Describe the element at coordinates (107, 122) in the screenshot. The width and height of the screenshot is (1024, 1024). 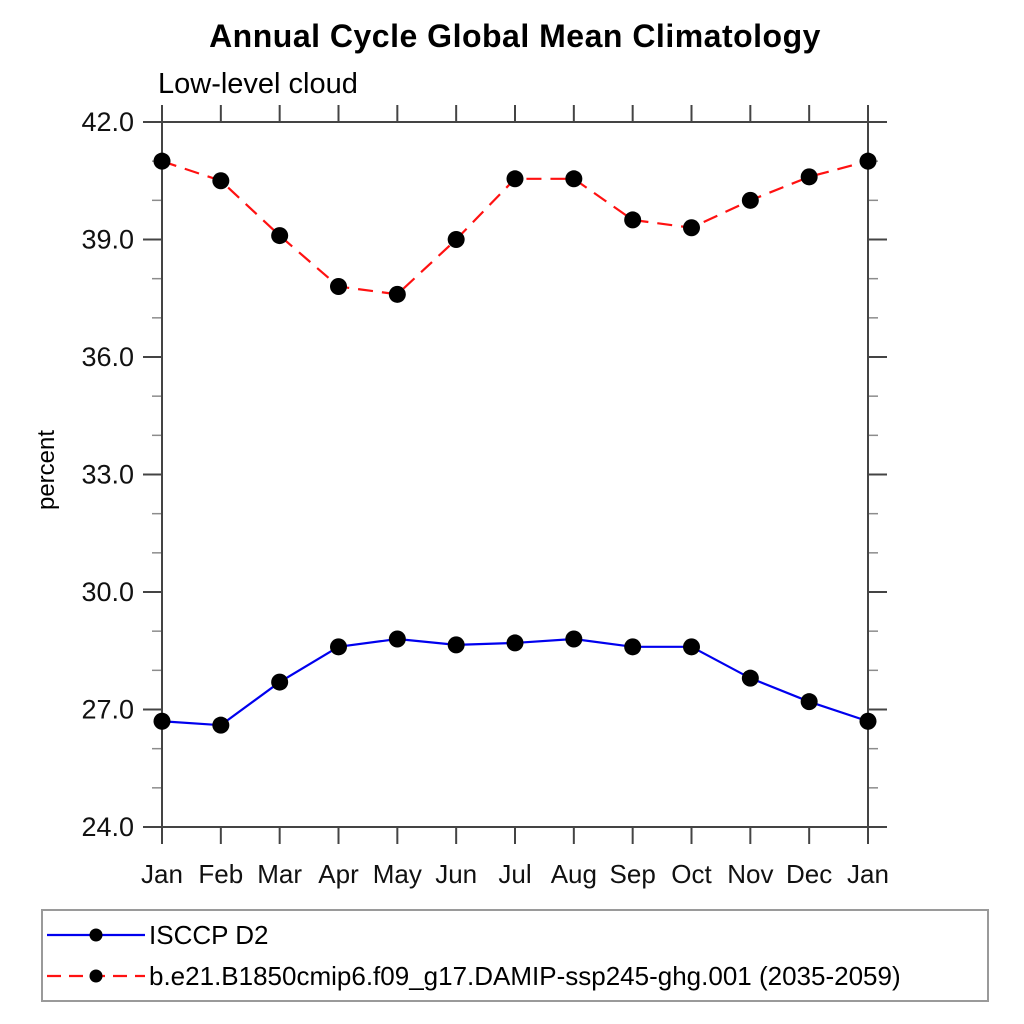
I see `y-tick-label: 42.0` at that location.